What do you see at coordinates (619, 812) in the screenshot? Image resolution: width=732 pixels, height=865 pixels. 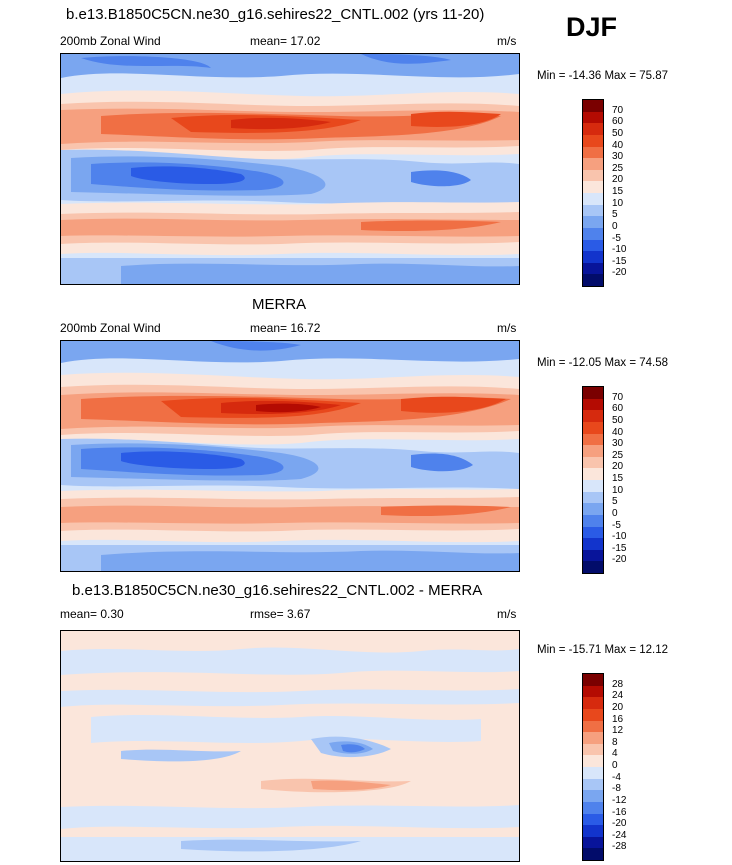 I see `colorbar-tick-label: -16` at bounding box center [619, 812].